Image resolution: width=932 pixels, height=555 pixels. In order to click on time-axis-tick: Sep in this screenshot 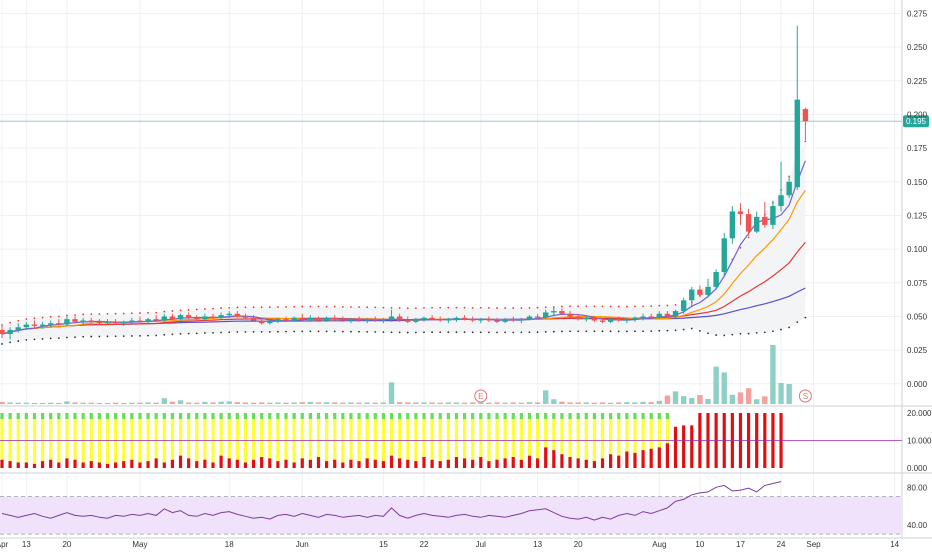, I will do `click(813, 544)`.